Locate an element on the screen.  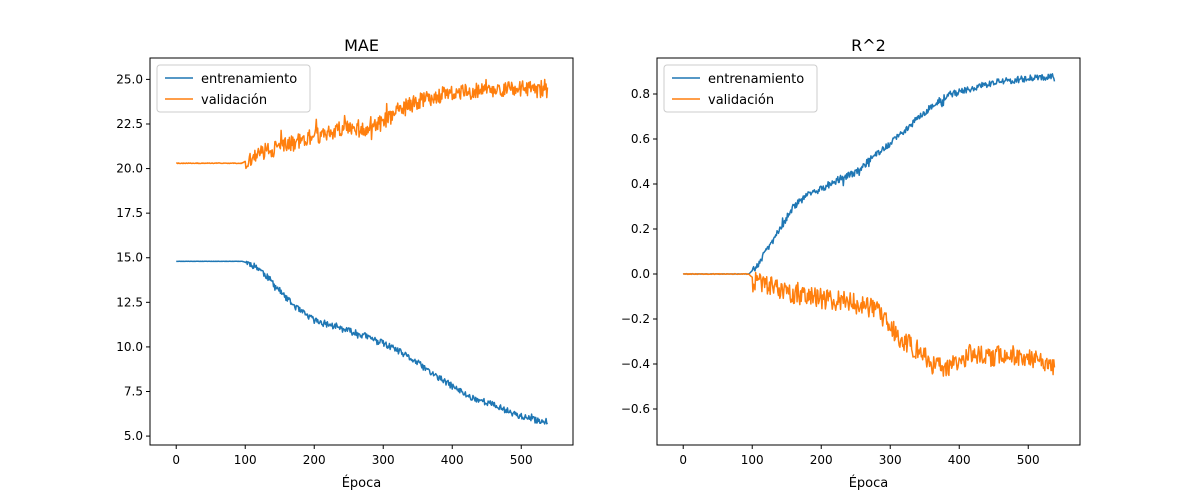
y-tick-label: 25.0 is located at coordinates (129, 79).